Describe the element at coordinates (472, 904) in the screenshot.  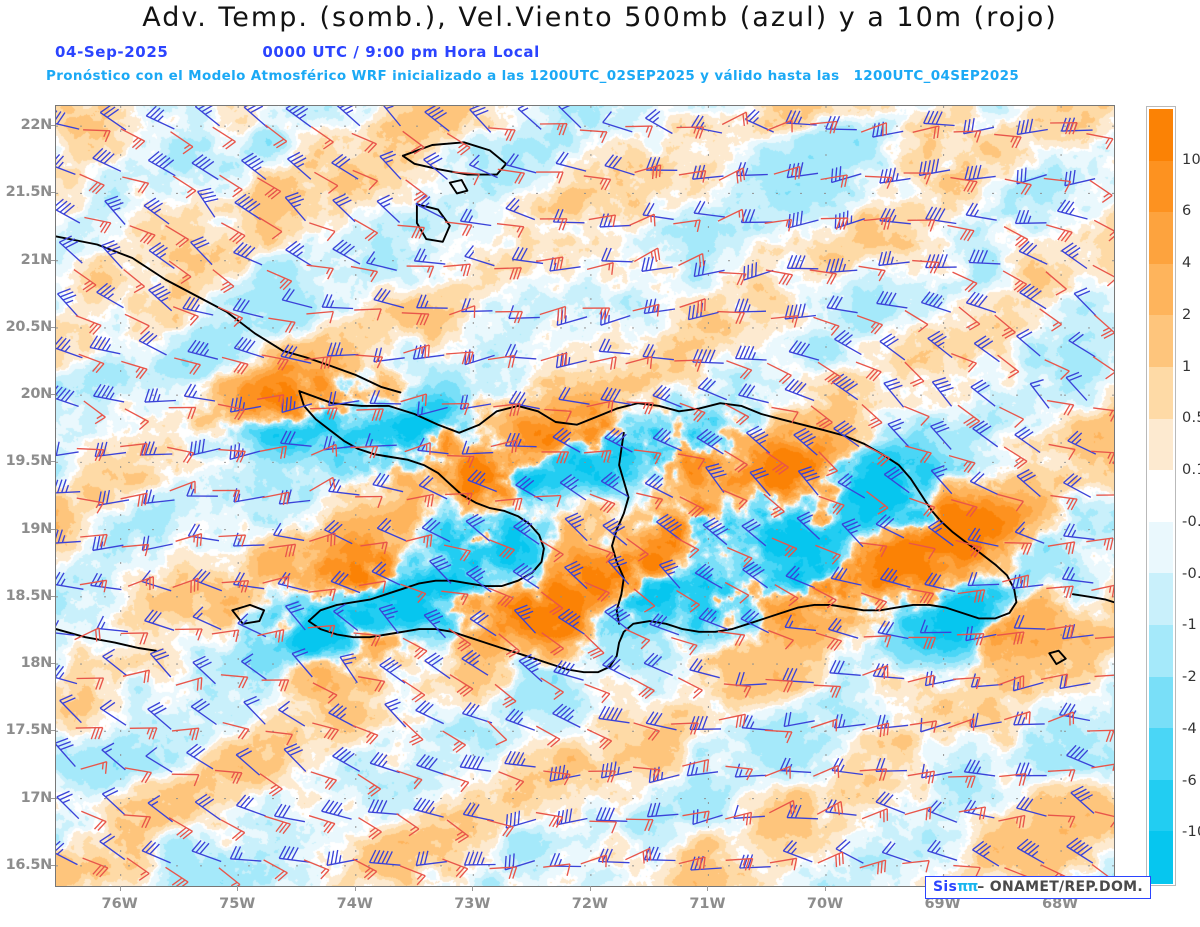
I see `x-axis-tick-label: 73W` at that location.